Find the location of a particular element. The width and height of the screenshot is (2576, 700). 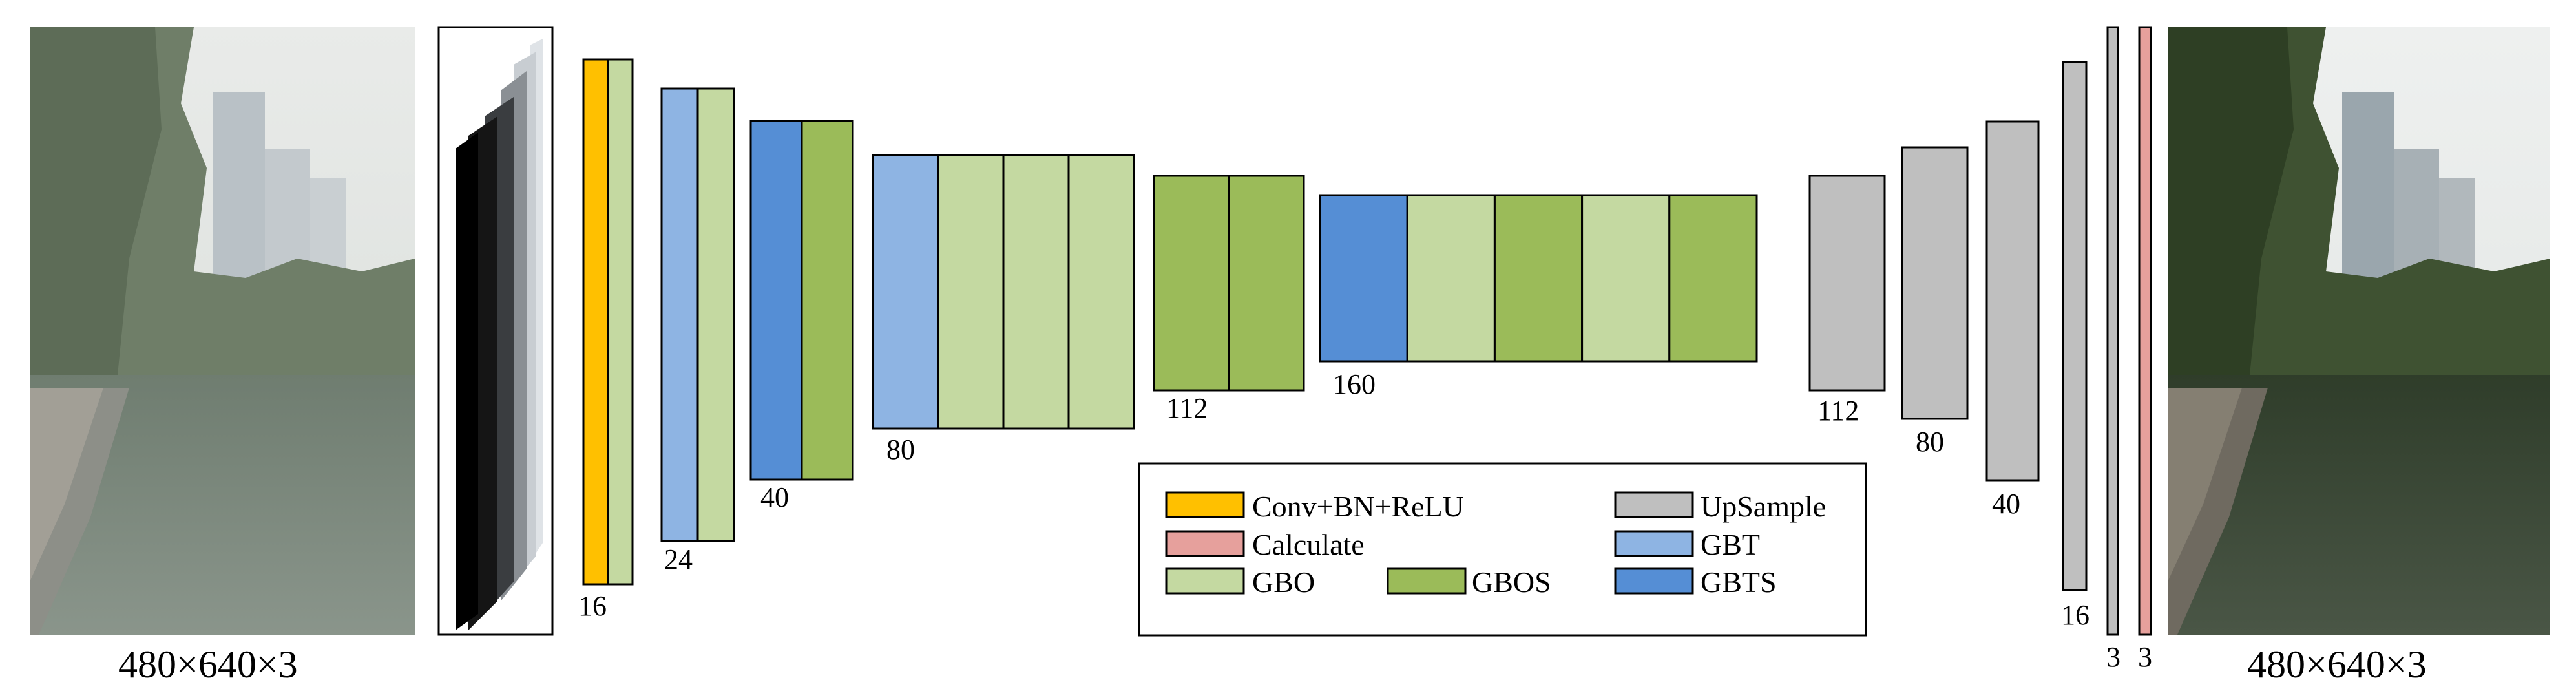

legend-frame is located at coordinates (1502, 549).